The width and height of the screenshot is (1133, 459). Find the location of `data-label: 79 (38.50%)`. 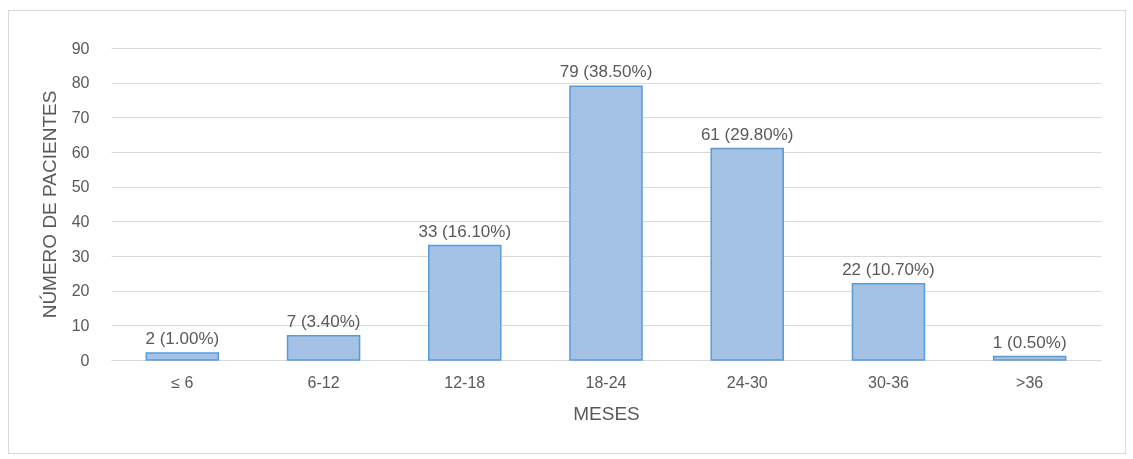

data-label: 79 (38.50%) is located at coordinates (606, 72).